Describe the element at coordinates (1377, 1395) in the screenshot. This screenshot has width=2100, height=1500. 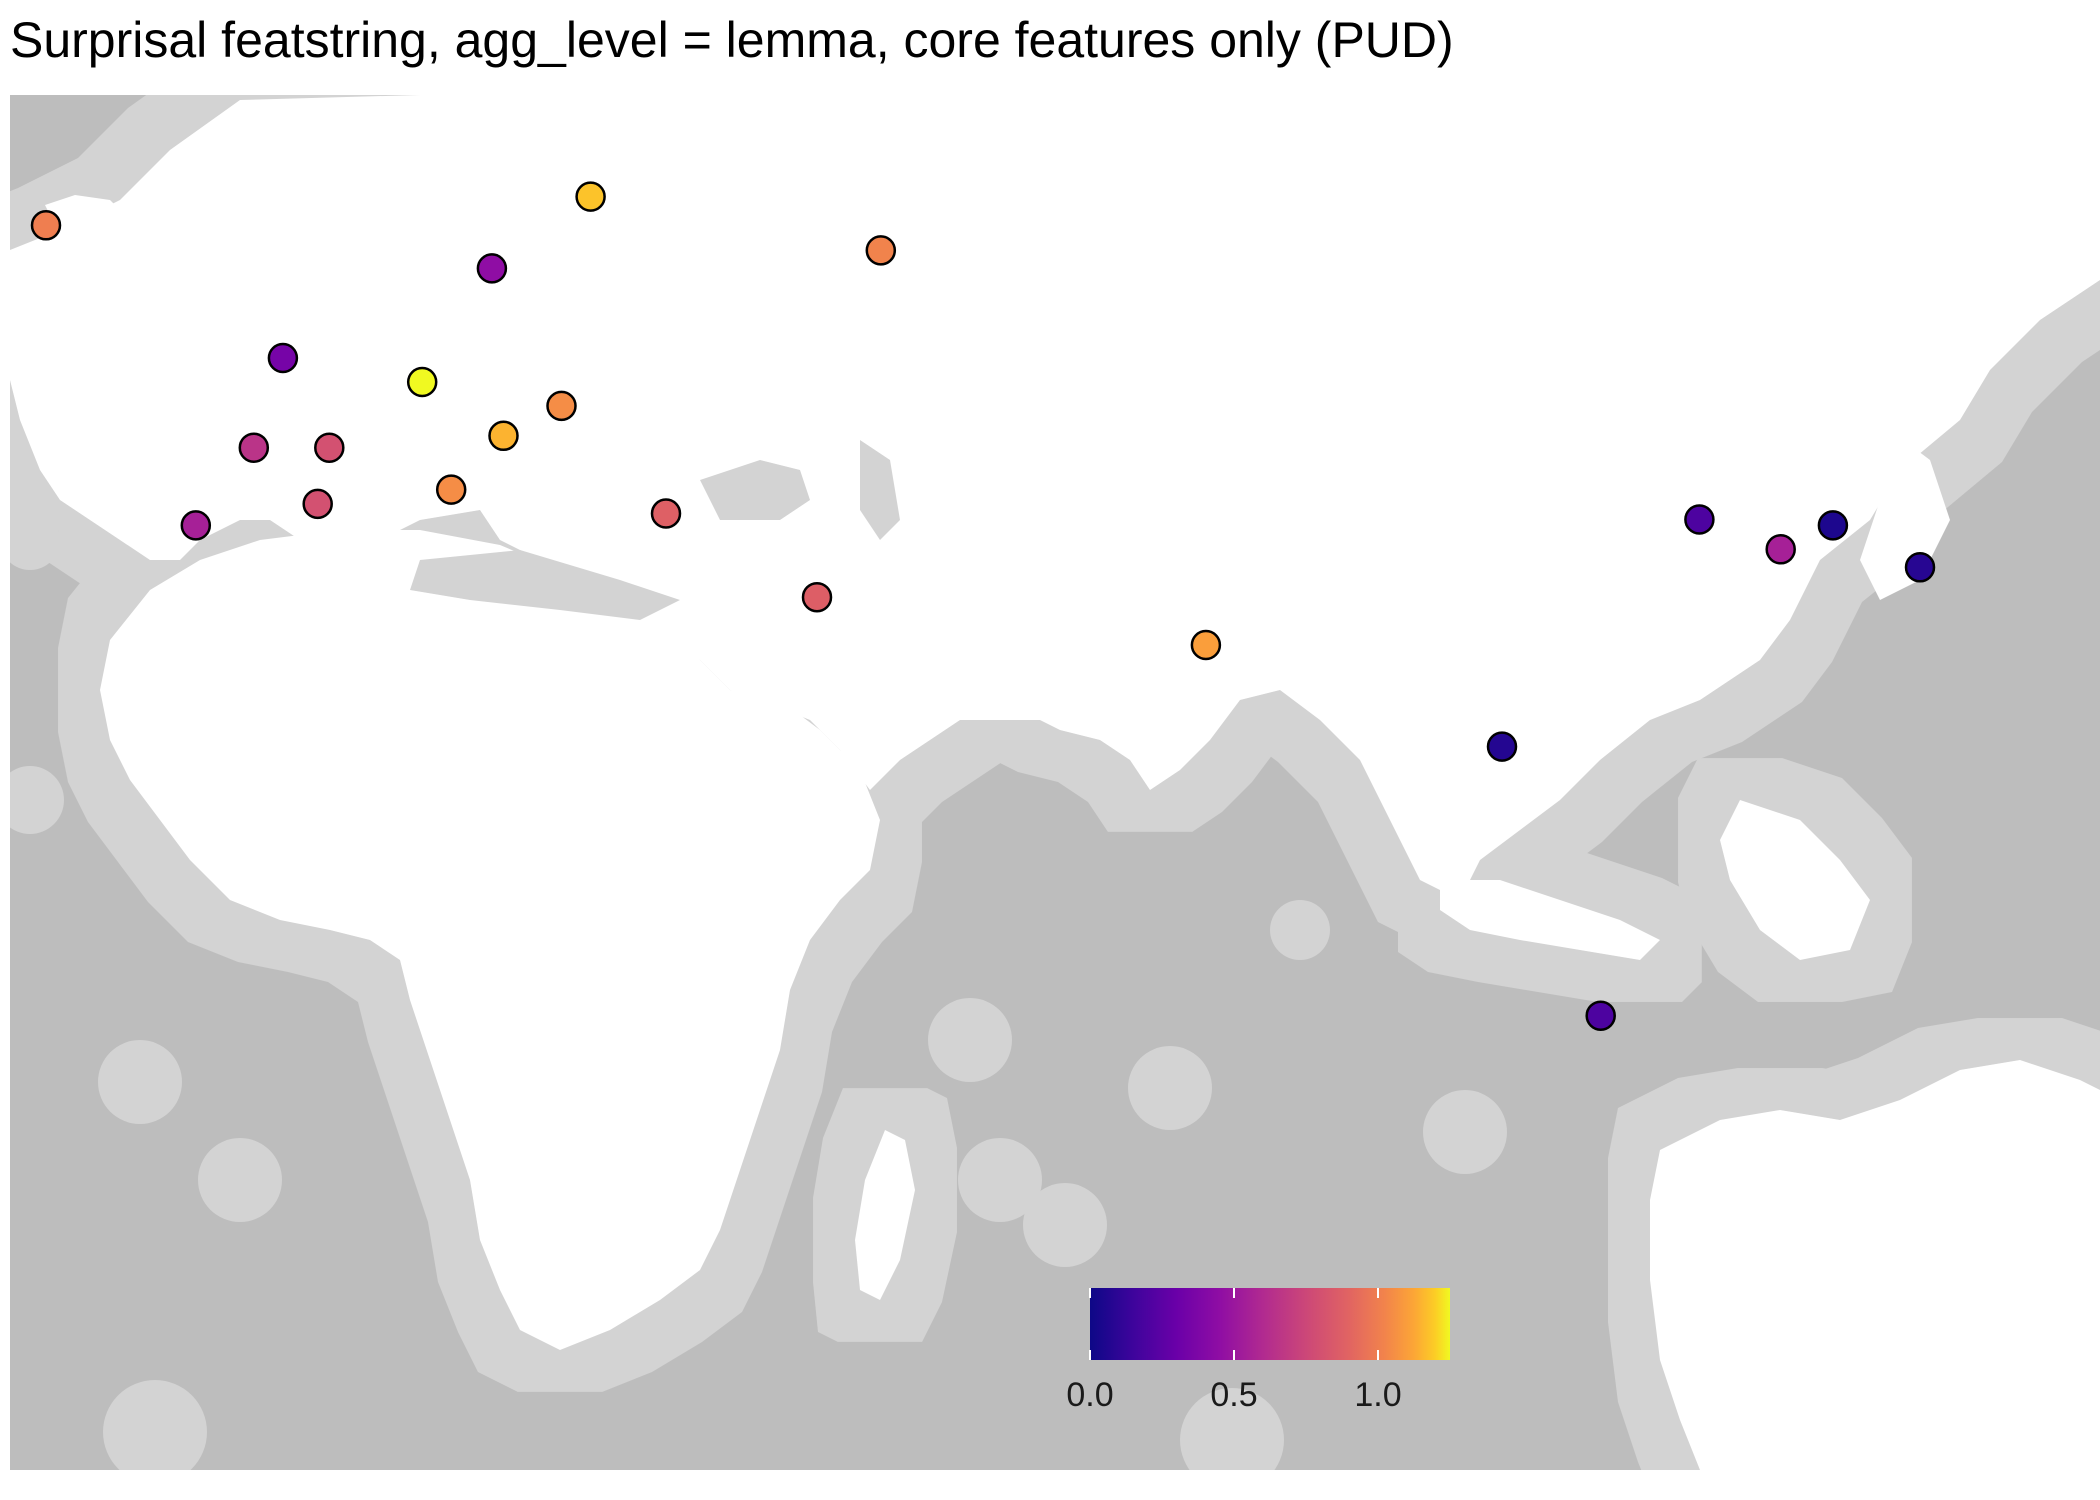
I see `colorbar-tick-label: 1.0` at that location.